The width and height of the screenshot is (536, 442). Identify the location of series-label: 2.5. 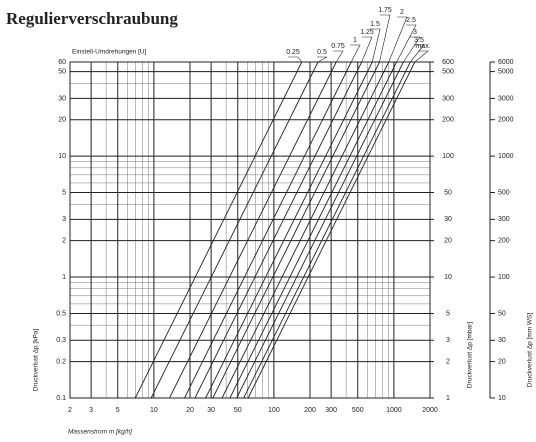
(411, 20).